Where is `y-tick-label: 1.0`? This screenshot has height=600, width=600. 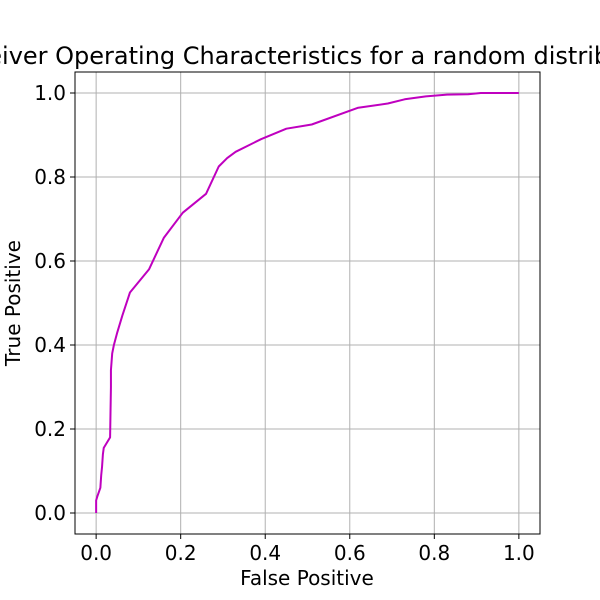
y-tick-label: 1.0 is located at coordinates (50, 93).